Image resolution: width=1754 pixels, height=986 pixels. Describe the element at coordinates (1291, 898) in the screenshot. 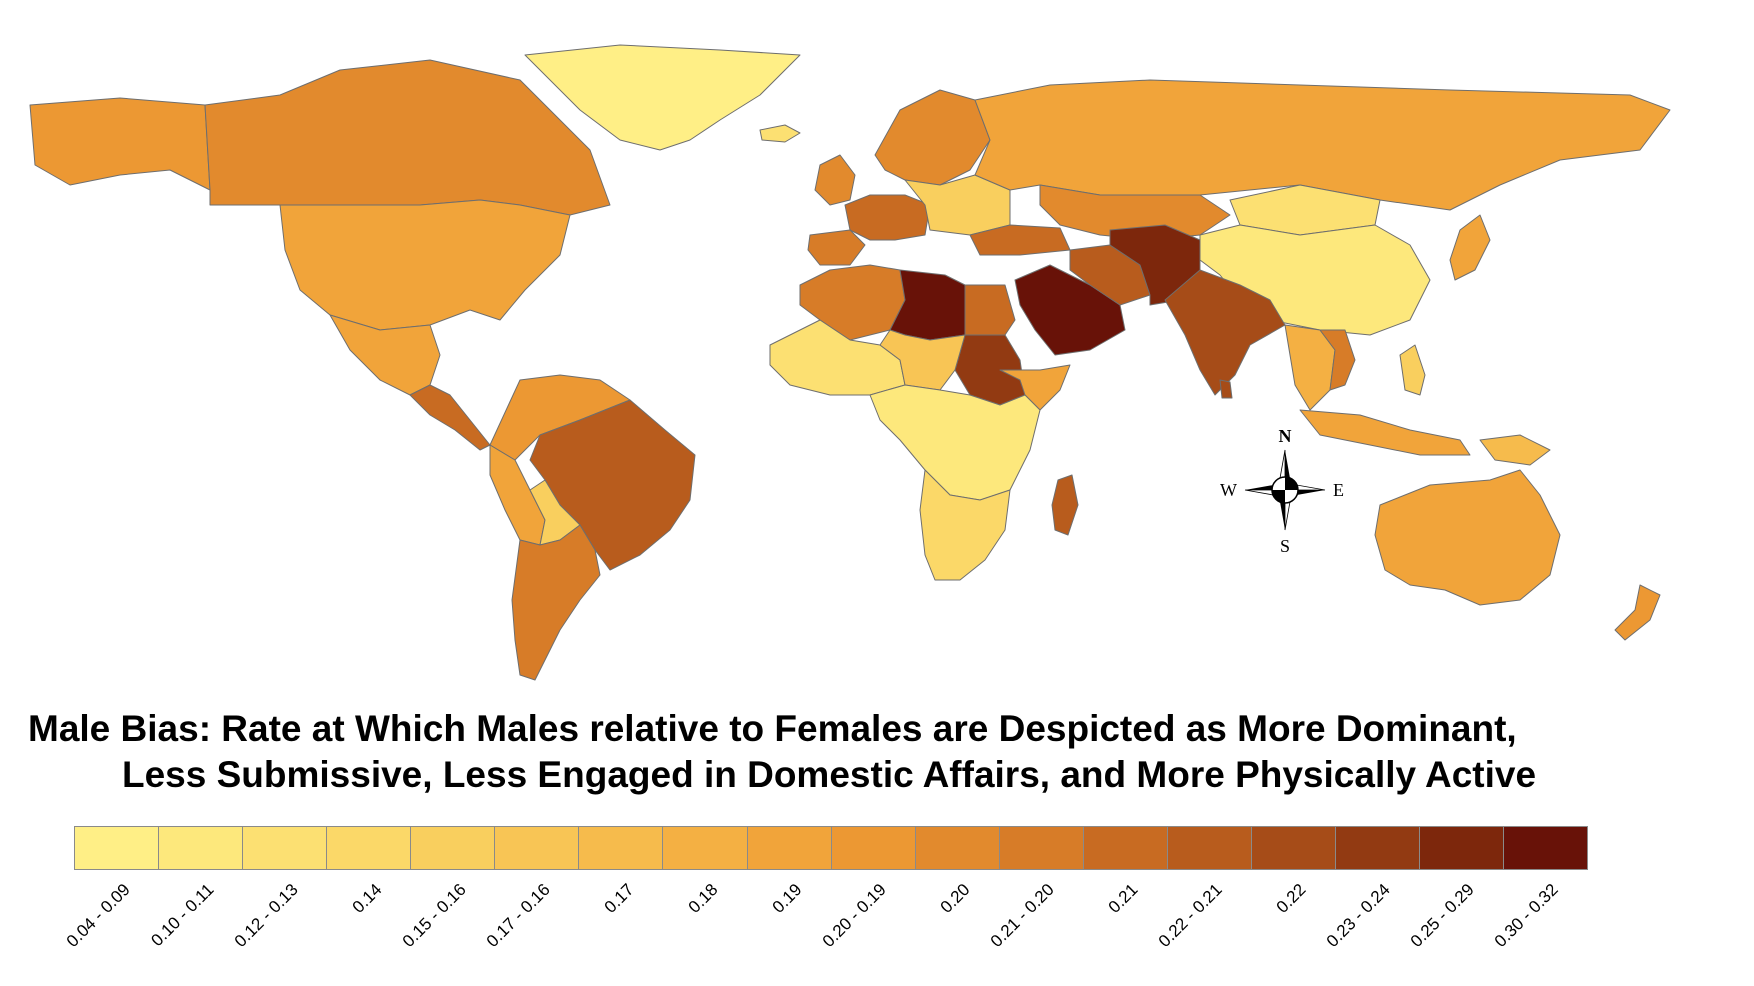

I see `legend-label: 0.22` at that location.